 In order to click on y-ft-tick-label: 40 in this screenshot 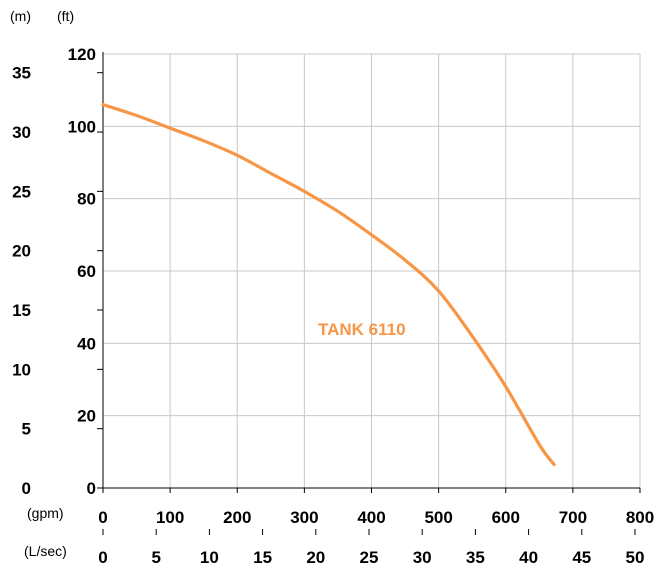, I will do `click(86, 343)`.